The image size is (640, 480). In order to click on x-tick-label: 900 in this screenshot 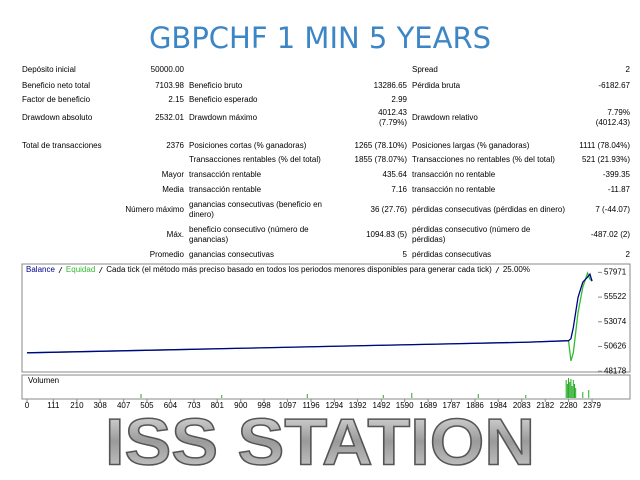, I will do `click(241, 405)`.